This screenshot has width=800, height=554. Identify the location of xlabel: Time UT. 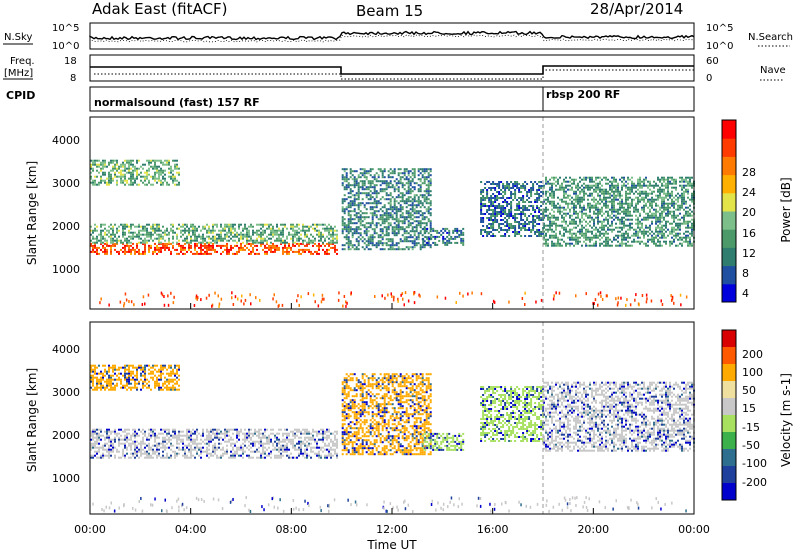
(391, 545).